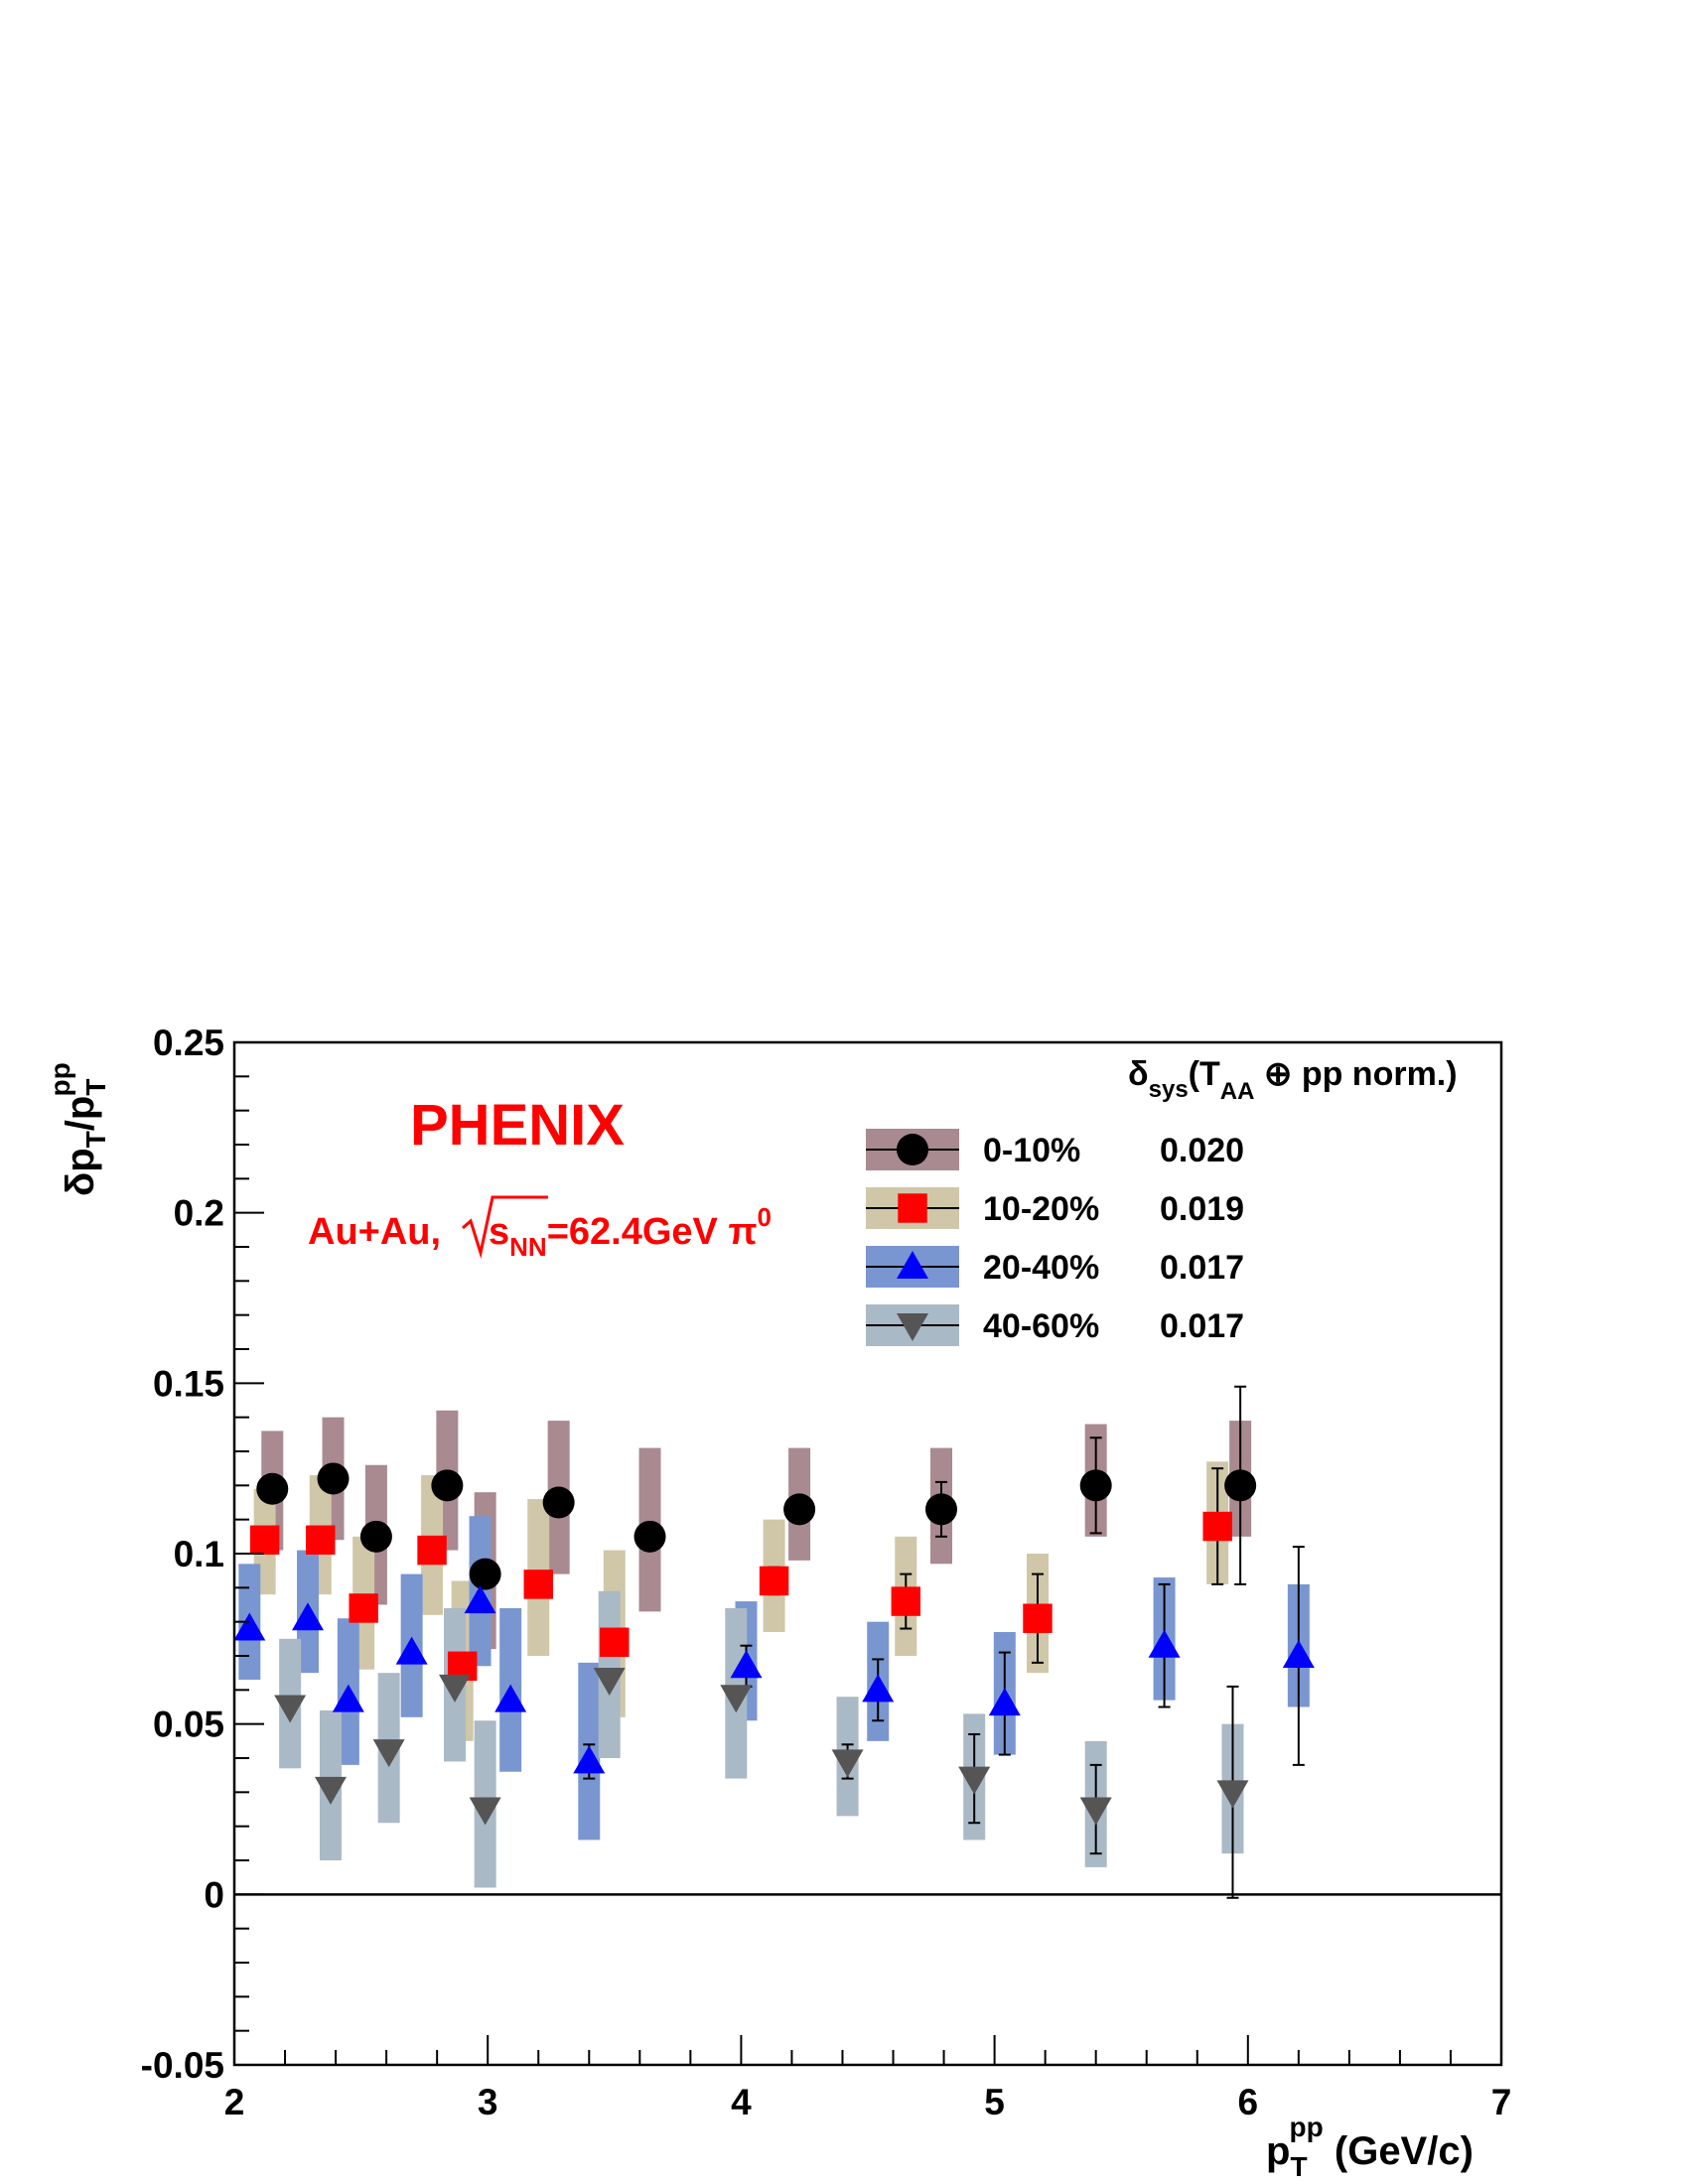  What do you see at coordinates (1031, 1150) in the screenshot?
I see `legend-label-0-10pct: 0-10%` at bounding box center [1031, 1150].